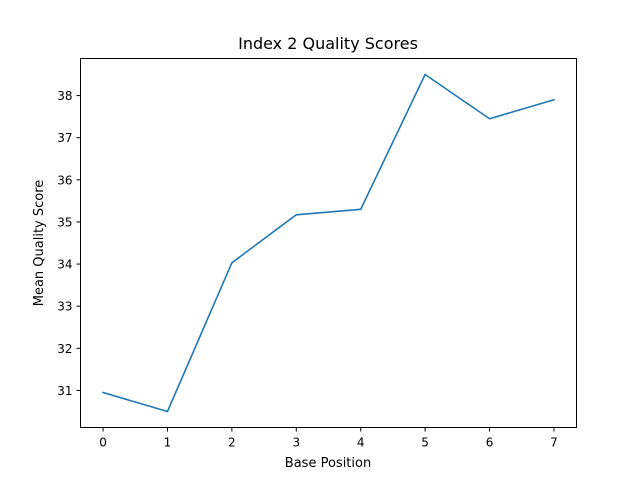 This screenshot has width=640, height=480. I want to click on x-axis-label: Base Position, so click(328, 463).